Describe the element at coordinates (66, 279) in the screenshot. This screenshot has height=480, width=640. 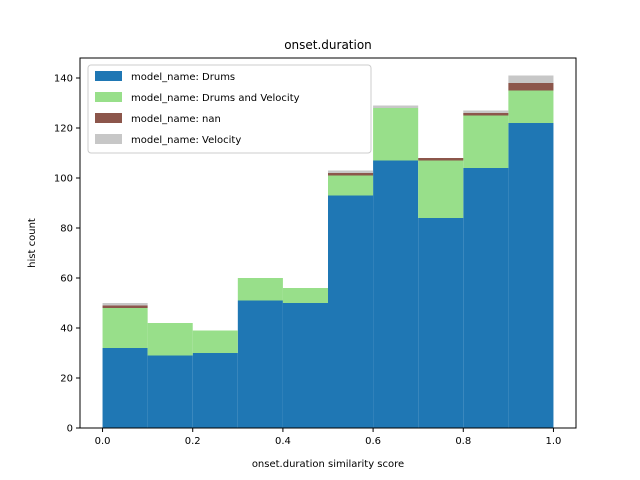
I see `y-tick-label: 60` at that location.